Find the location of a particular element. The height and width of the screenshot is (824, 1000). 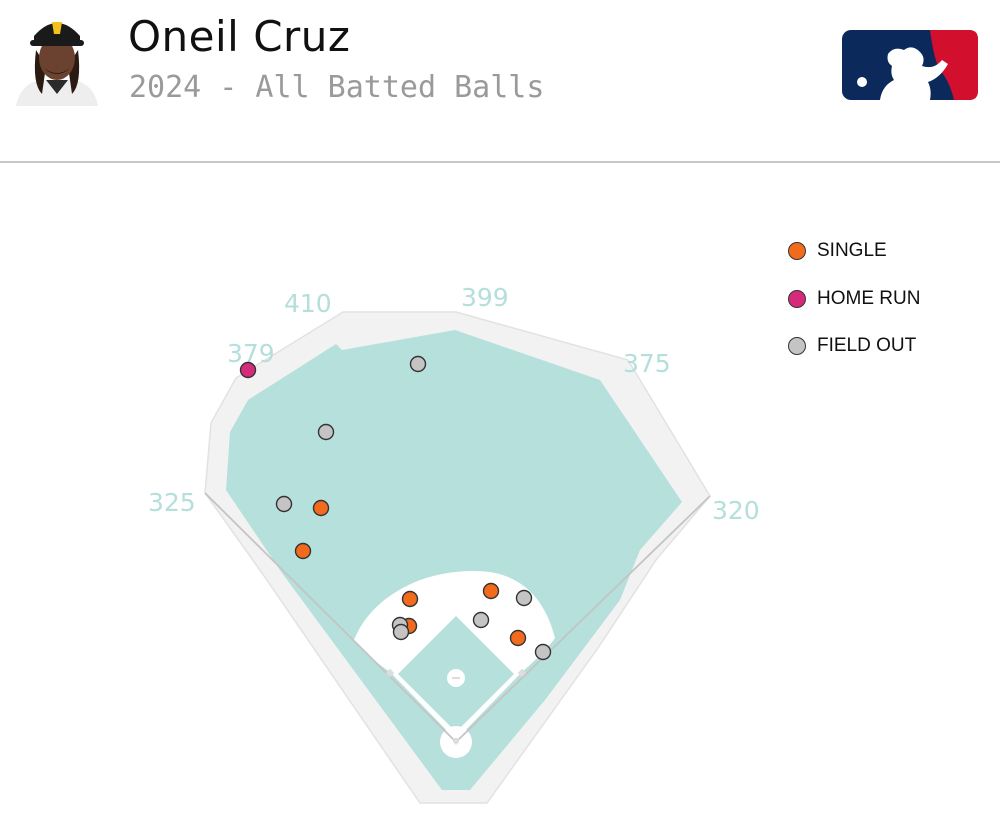

legend-item-field-out: FIELD OUT is located at coordinates (888, 346).